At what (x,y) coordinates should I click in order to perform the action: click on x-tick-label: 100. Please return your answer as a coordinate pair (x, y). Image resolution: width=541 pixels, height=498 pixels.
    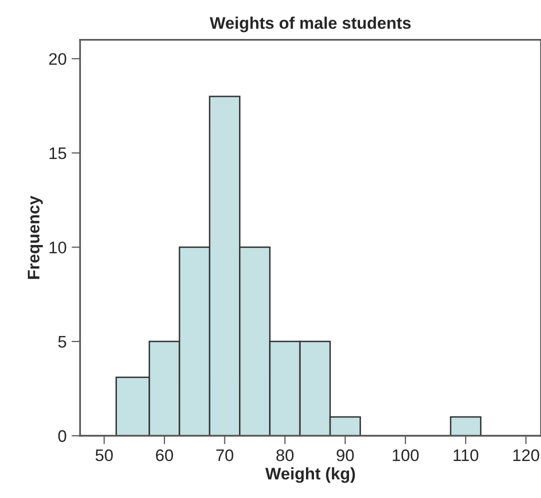
    Looking at the image, I should click on (405, 455).